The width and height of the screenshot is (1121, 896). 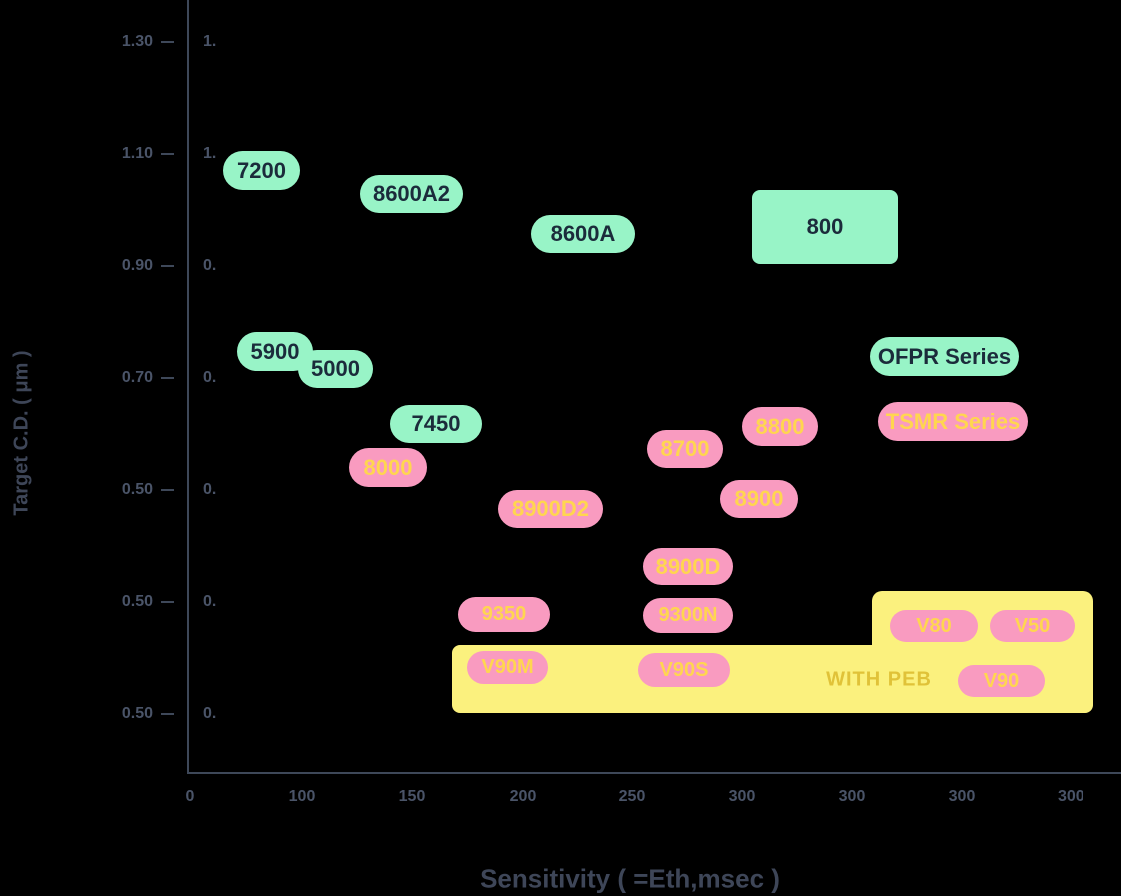 What do you see at coordinates (335, 369) in the screenshot?
I see `bubble-5000: 5000` at bounding box center [335, 369].